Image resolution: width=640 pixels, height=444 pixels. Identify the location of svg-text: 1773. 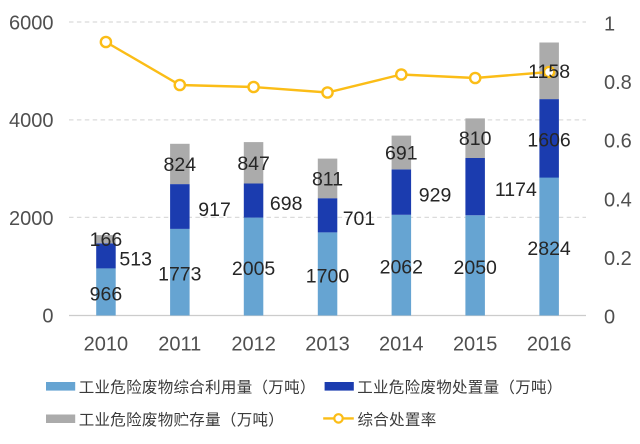
(179, 275).